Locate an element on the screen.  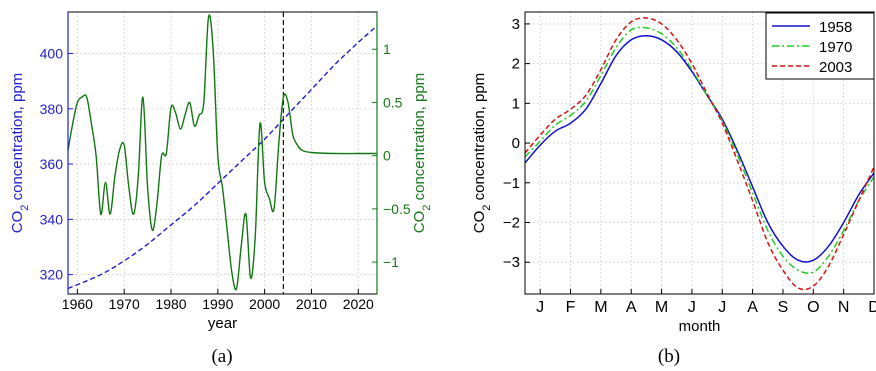
panel-b-x-tick-label: O is located at coordinates (813, 307).